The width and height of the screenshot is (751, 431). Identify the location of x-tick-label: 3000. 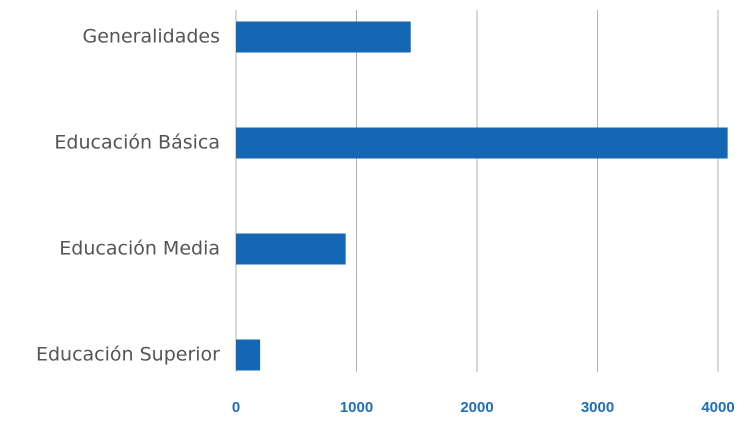
(597, 407).